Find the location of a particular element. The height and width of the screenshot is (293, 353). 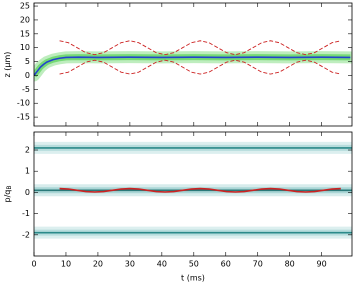

y-tick-label: -2 is located at coordinates (26, 234).